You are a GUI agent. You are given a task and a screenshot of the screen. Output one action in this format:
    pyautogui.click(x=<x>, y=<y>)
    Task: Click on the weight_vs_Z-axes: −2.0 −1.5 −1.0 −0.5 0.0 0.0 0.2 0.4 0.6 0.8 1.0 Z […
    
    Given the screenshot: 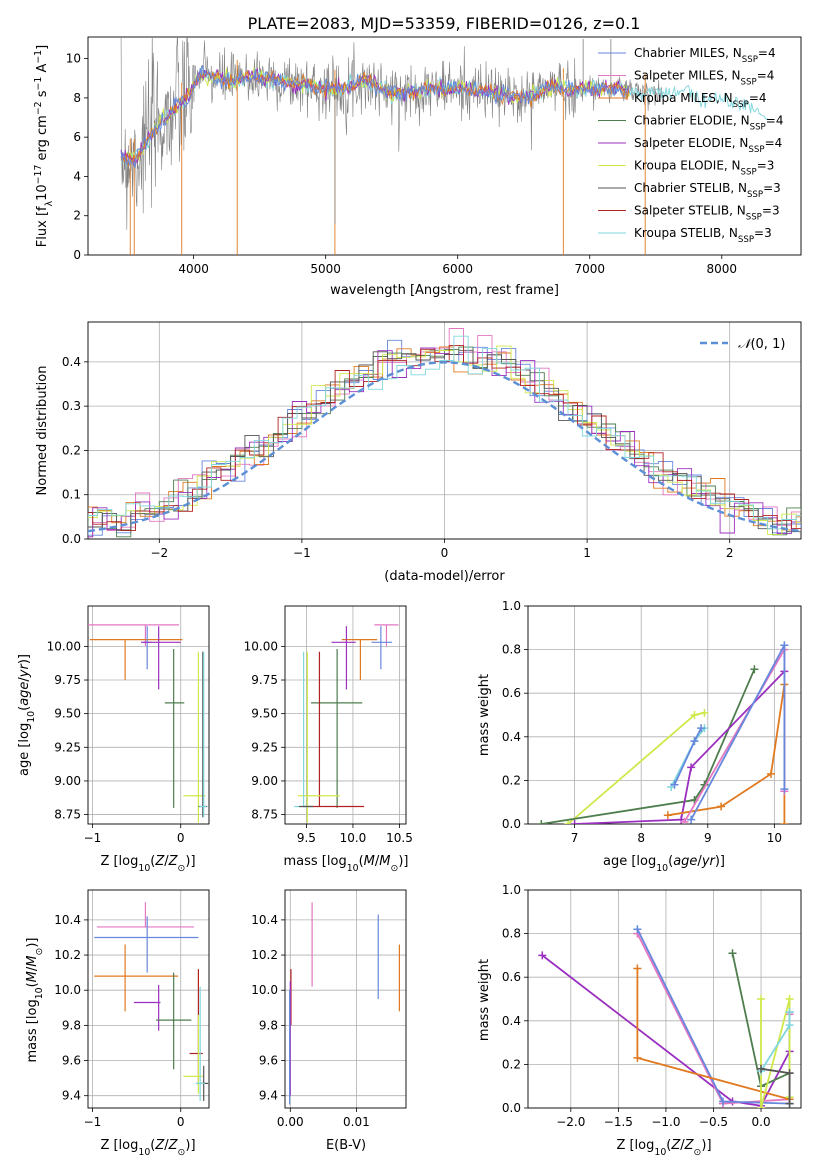 What is the action you would take?
    pyautogui.click(x=639, y=1020)
    